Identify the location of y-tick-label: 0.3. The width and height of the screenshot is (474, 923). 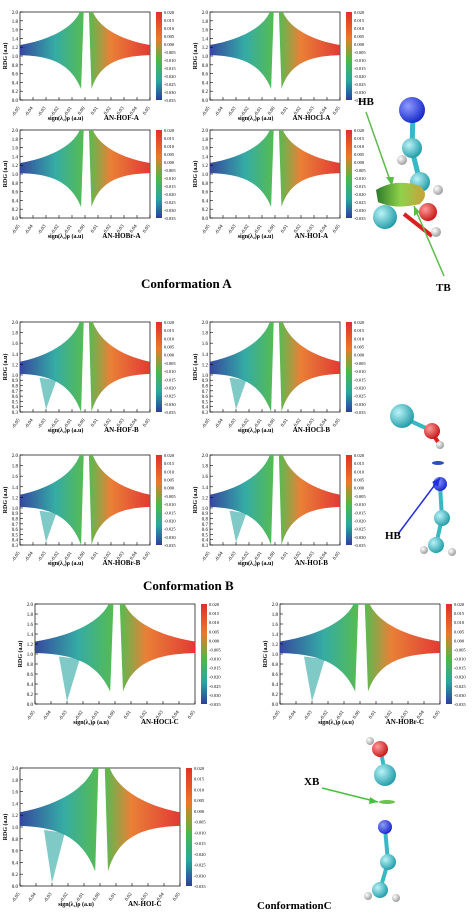
(205, 413).